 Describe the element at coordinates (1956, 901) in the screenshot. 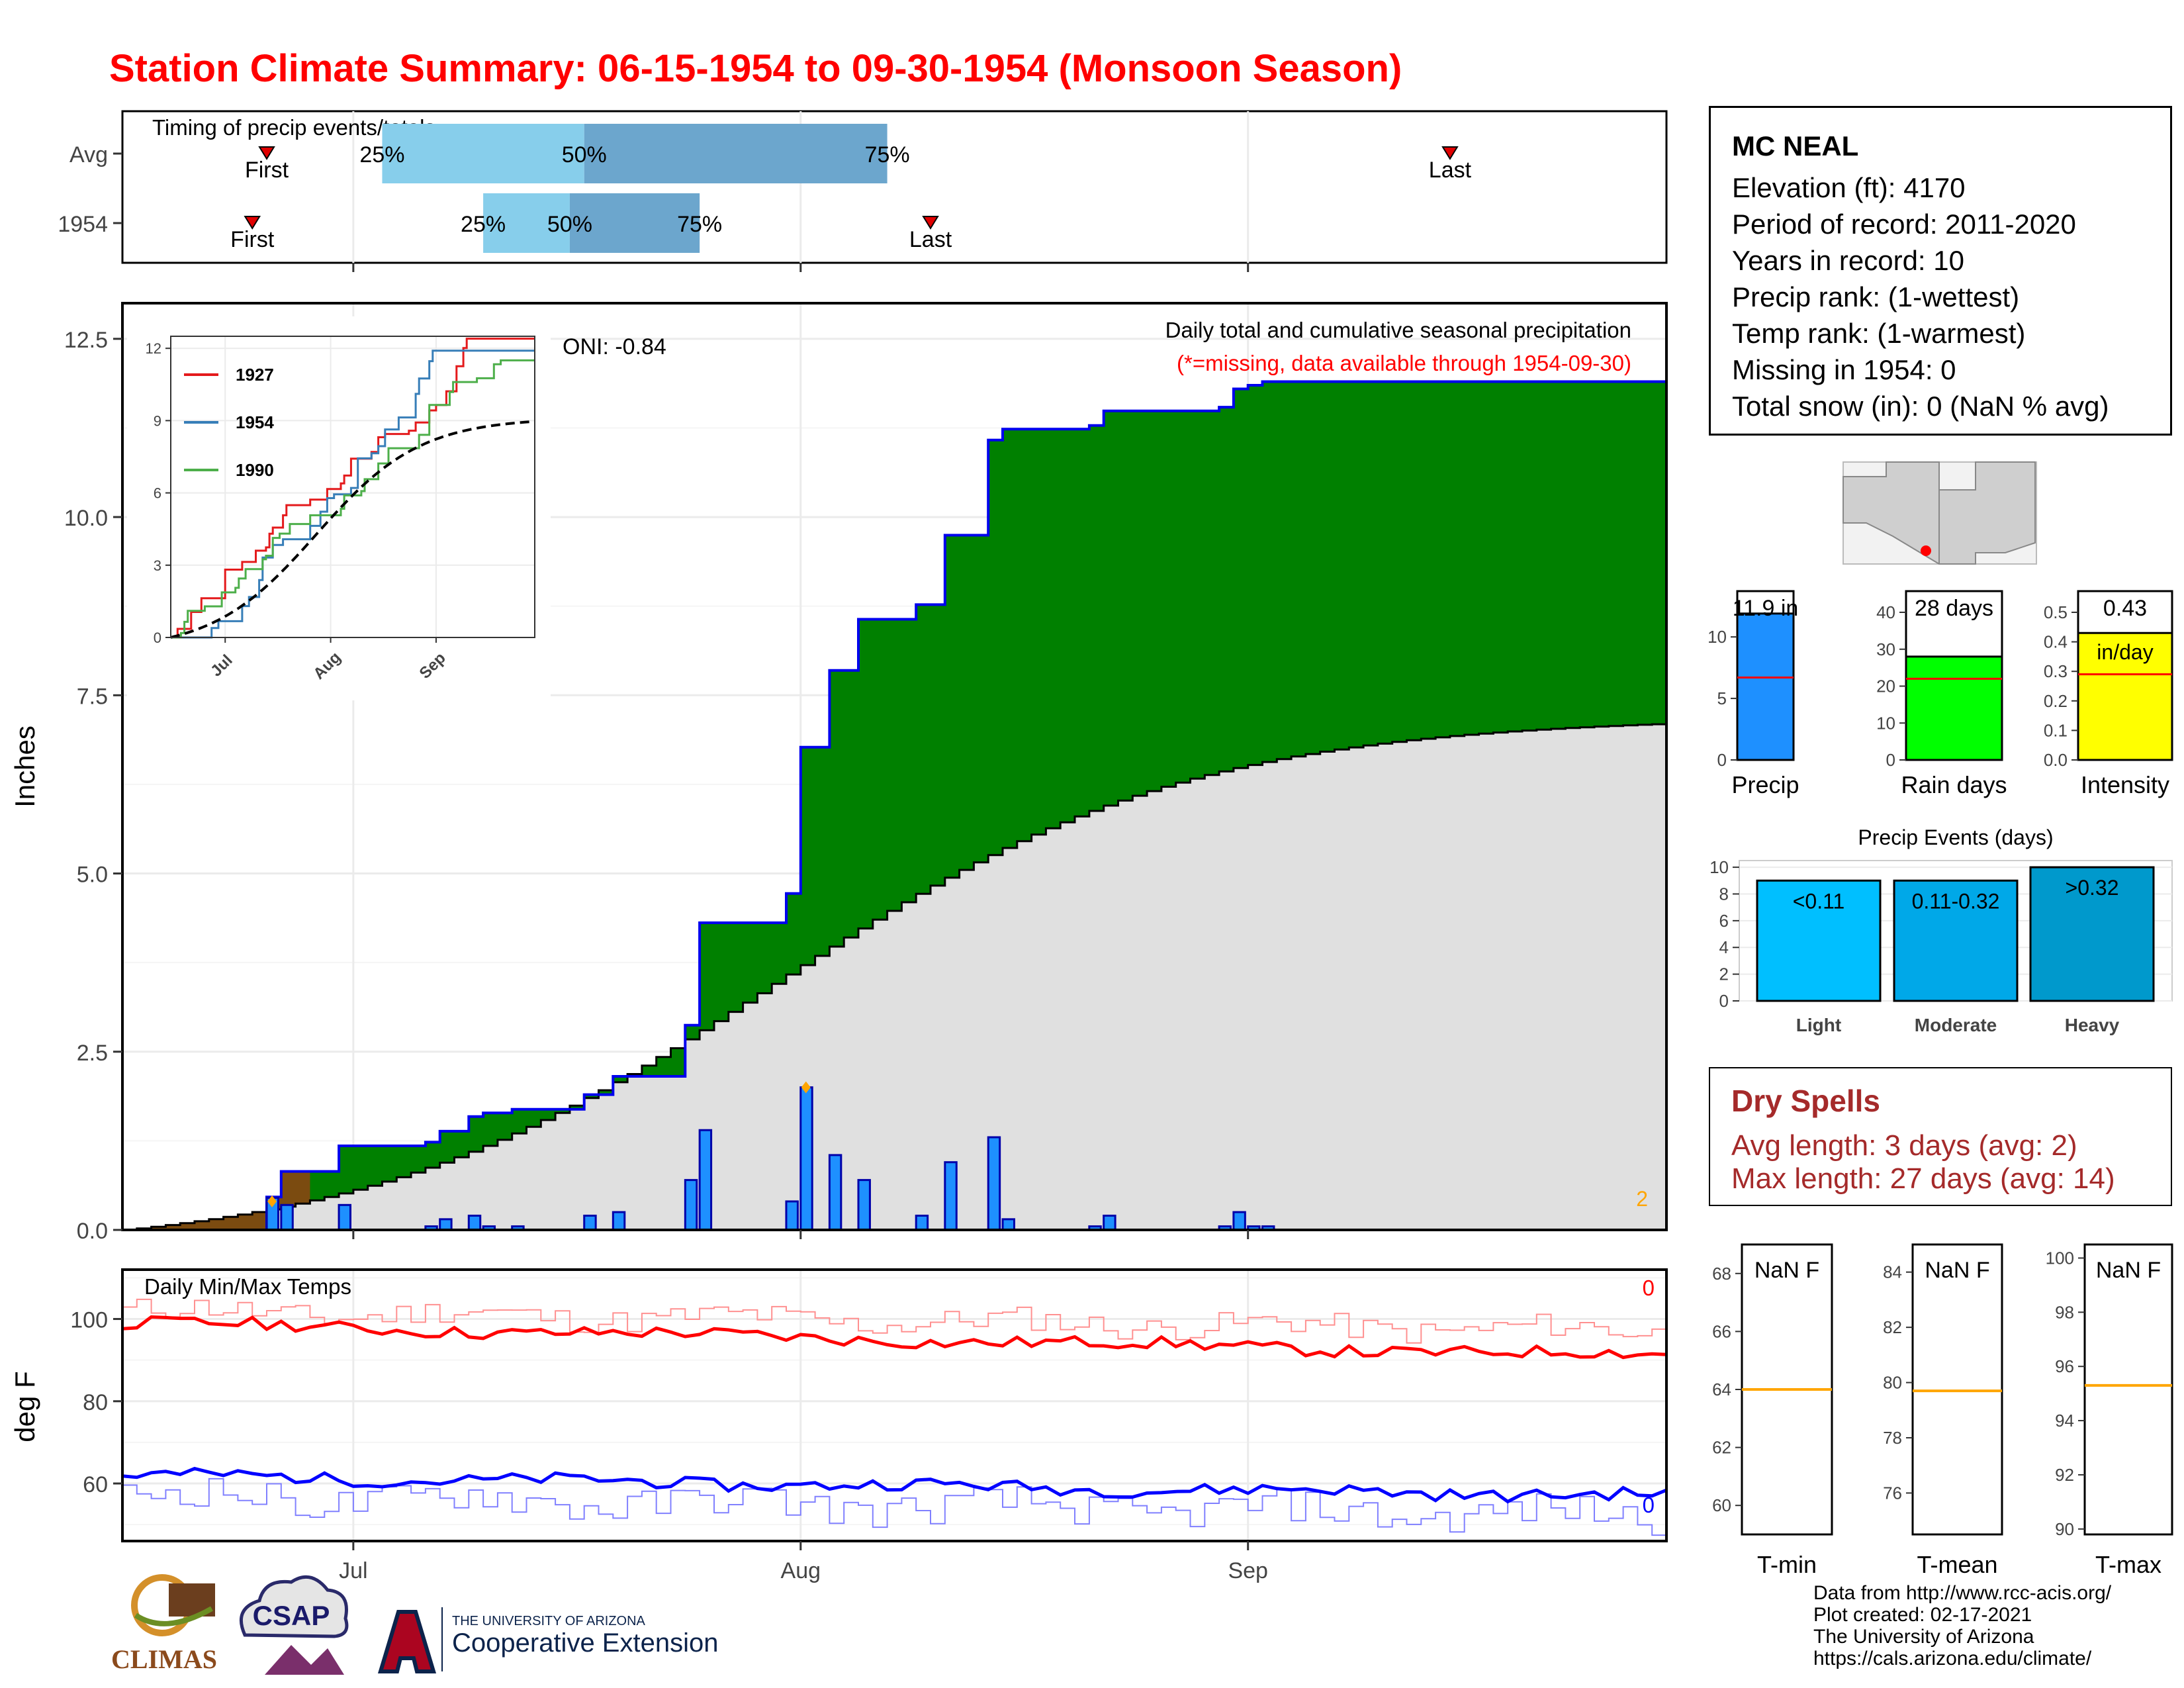

I see `event-range: 0.11-0.32` at that location.